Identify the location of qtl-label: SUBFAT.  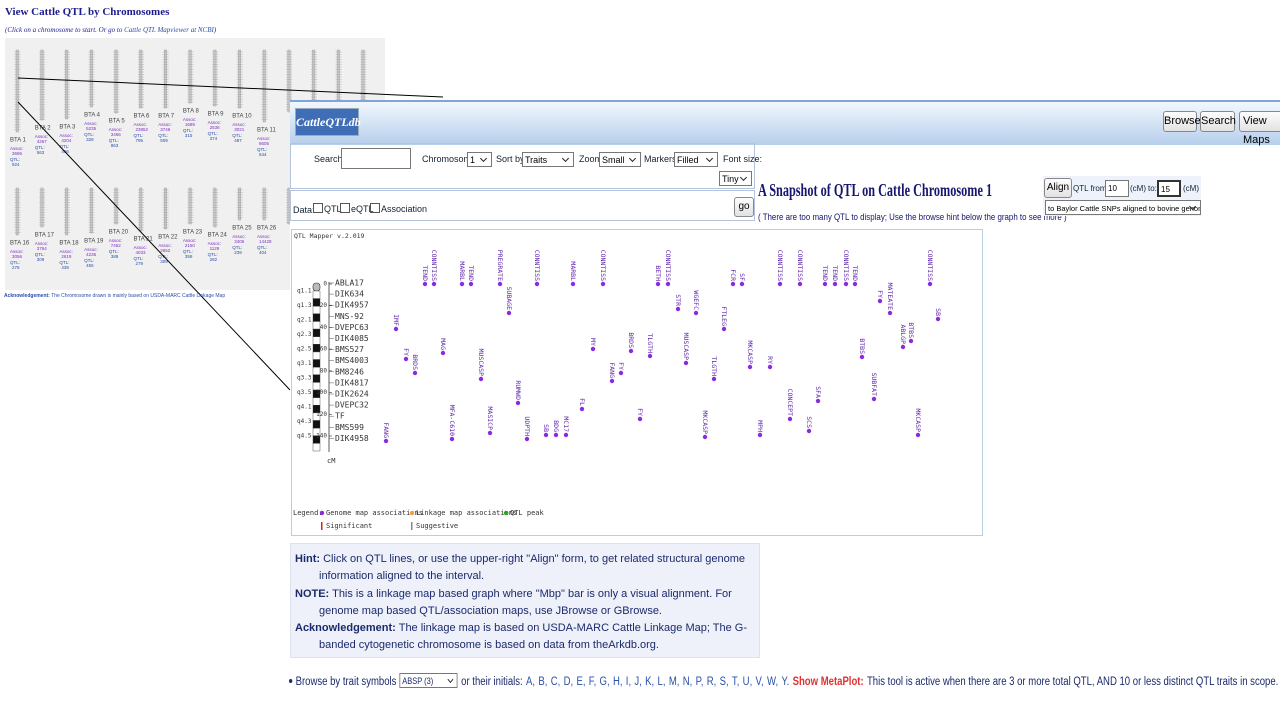
(874, 385).